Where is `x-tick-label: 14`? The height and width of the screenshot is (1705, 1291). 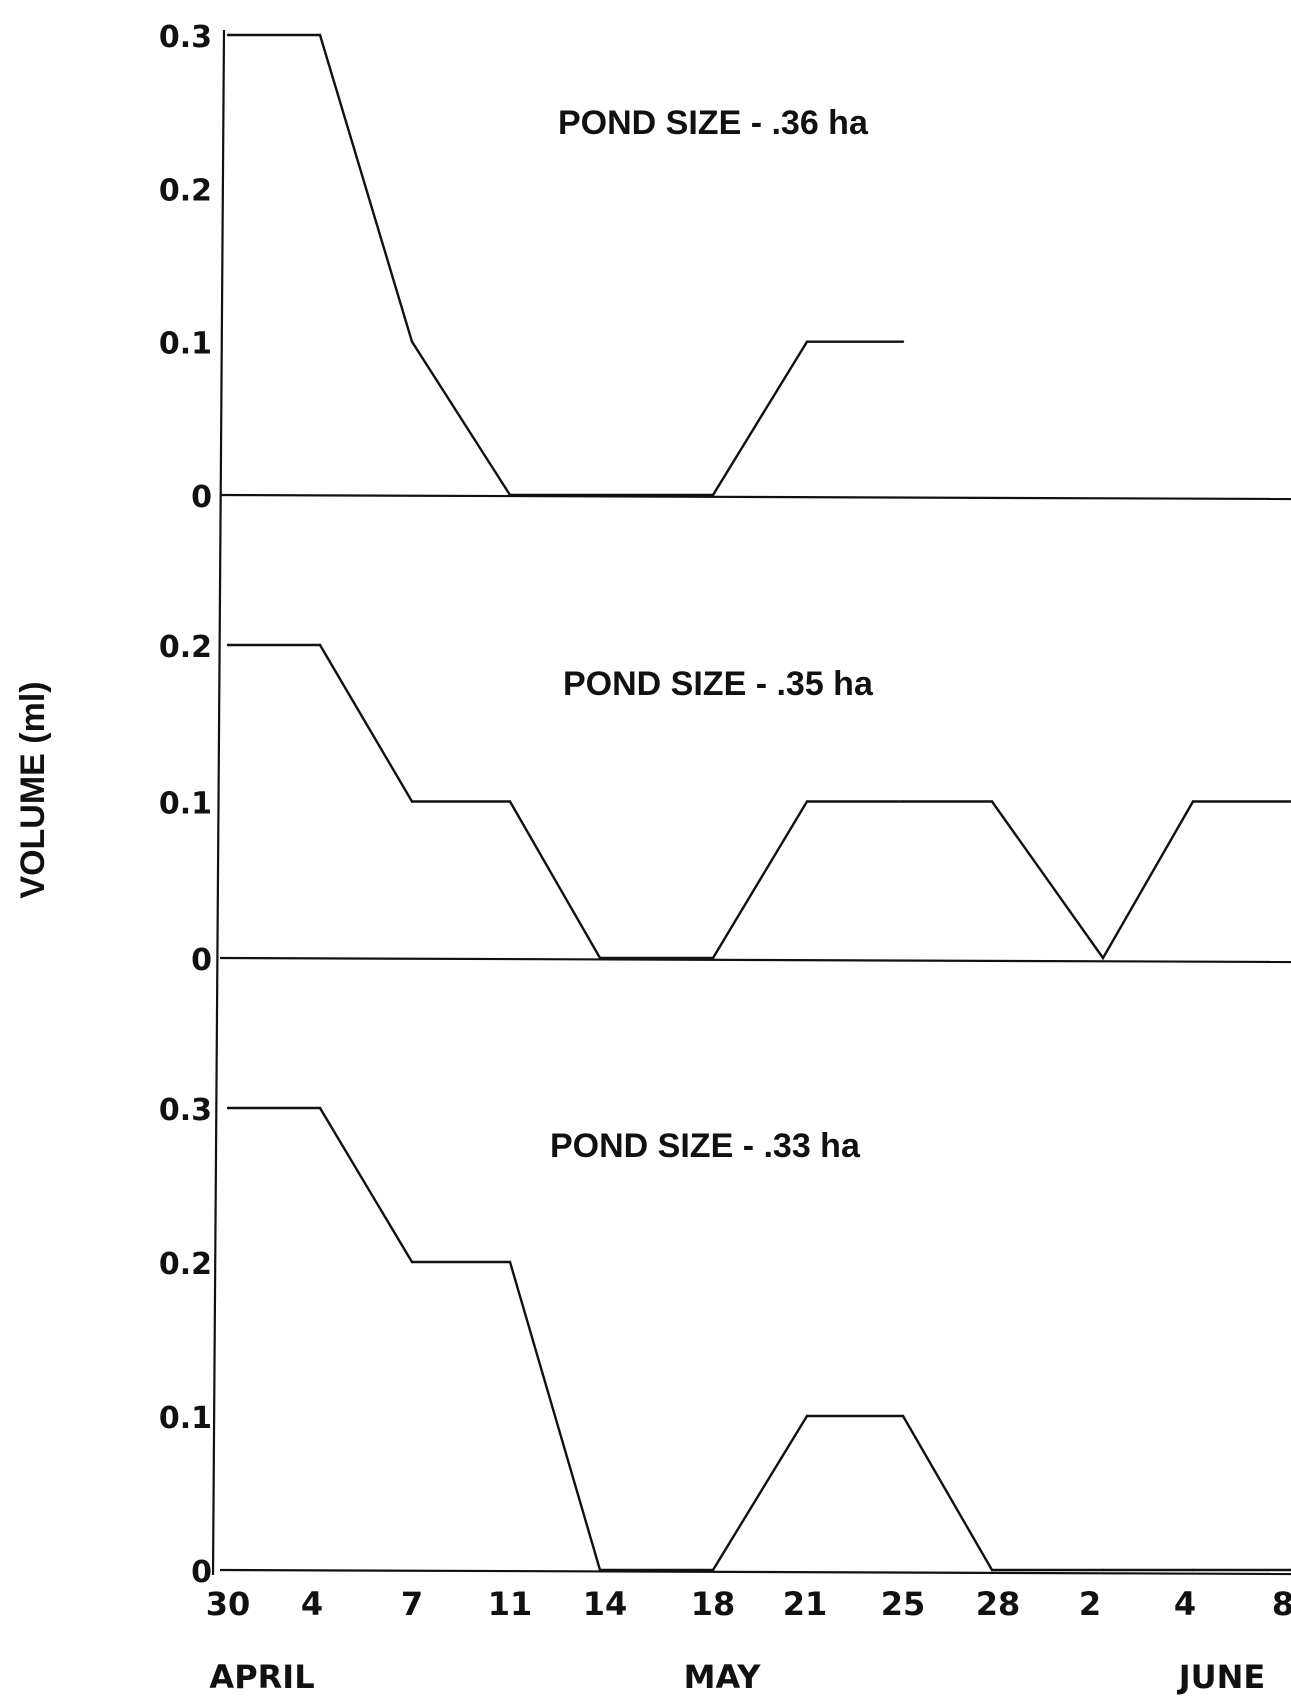 x-tick-label: 14 is located at coordinates (605, 1604).